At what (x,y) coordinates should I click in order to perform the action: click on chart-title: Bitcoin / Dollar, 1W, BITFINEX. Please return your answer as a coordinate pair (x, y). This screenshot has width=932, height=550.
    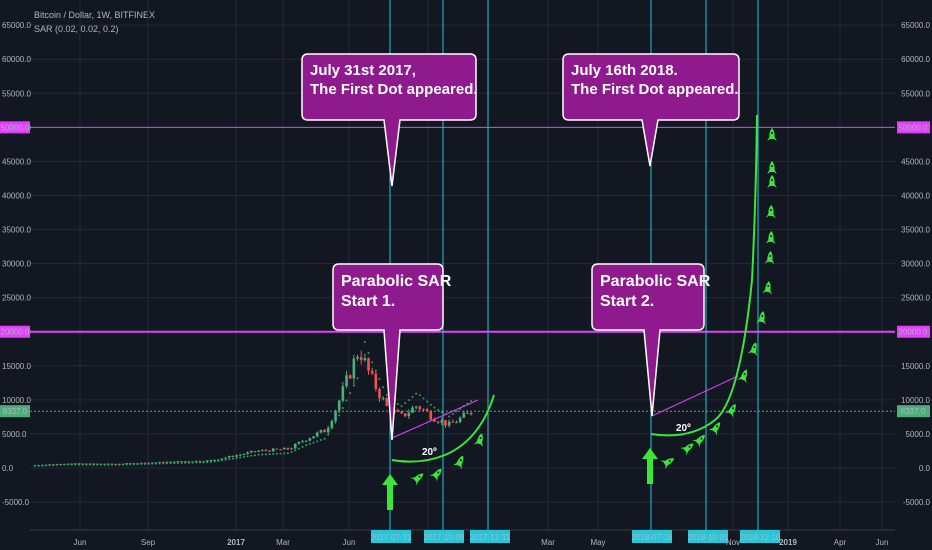
    Looking at the image, I should click on (95, 15).